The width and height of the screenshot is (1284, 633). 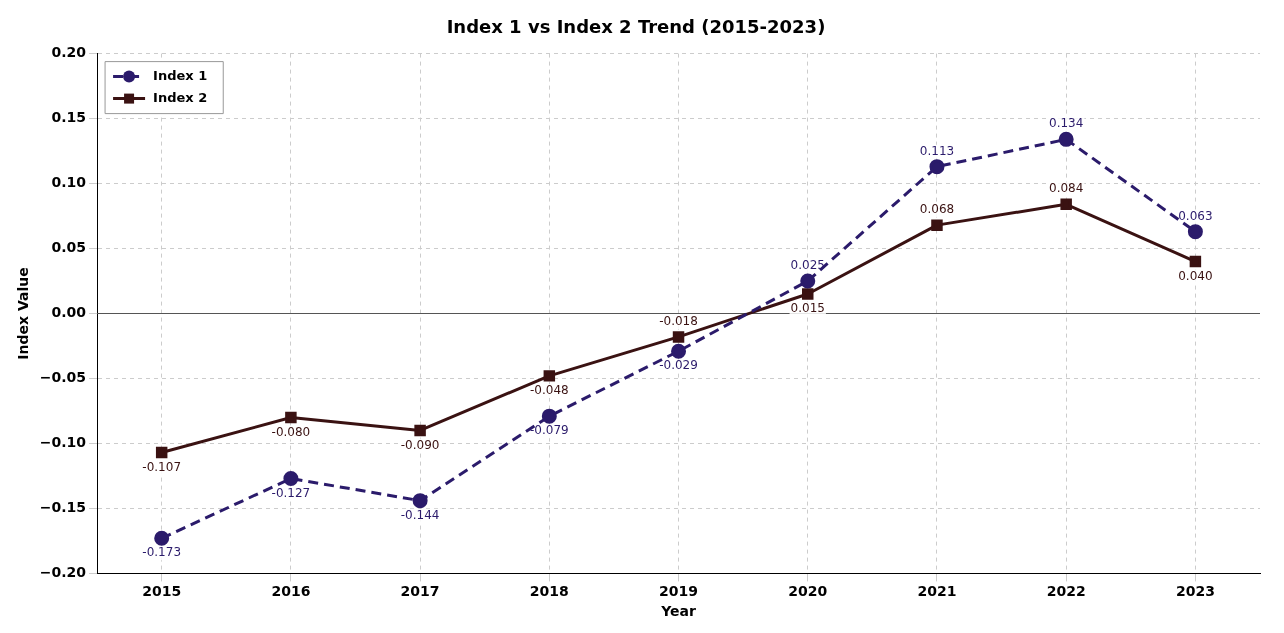 I want to click on data-label: -0.018, so click(x=678, y=321).